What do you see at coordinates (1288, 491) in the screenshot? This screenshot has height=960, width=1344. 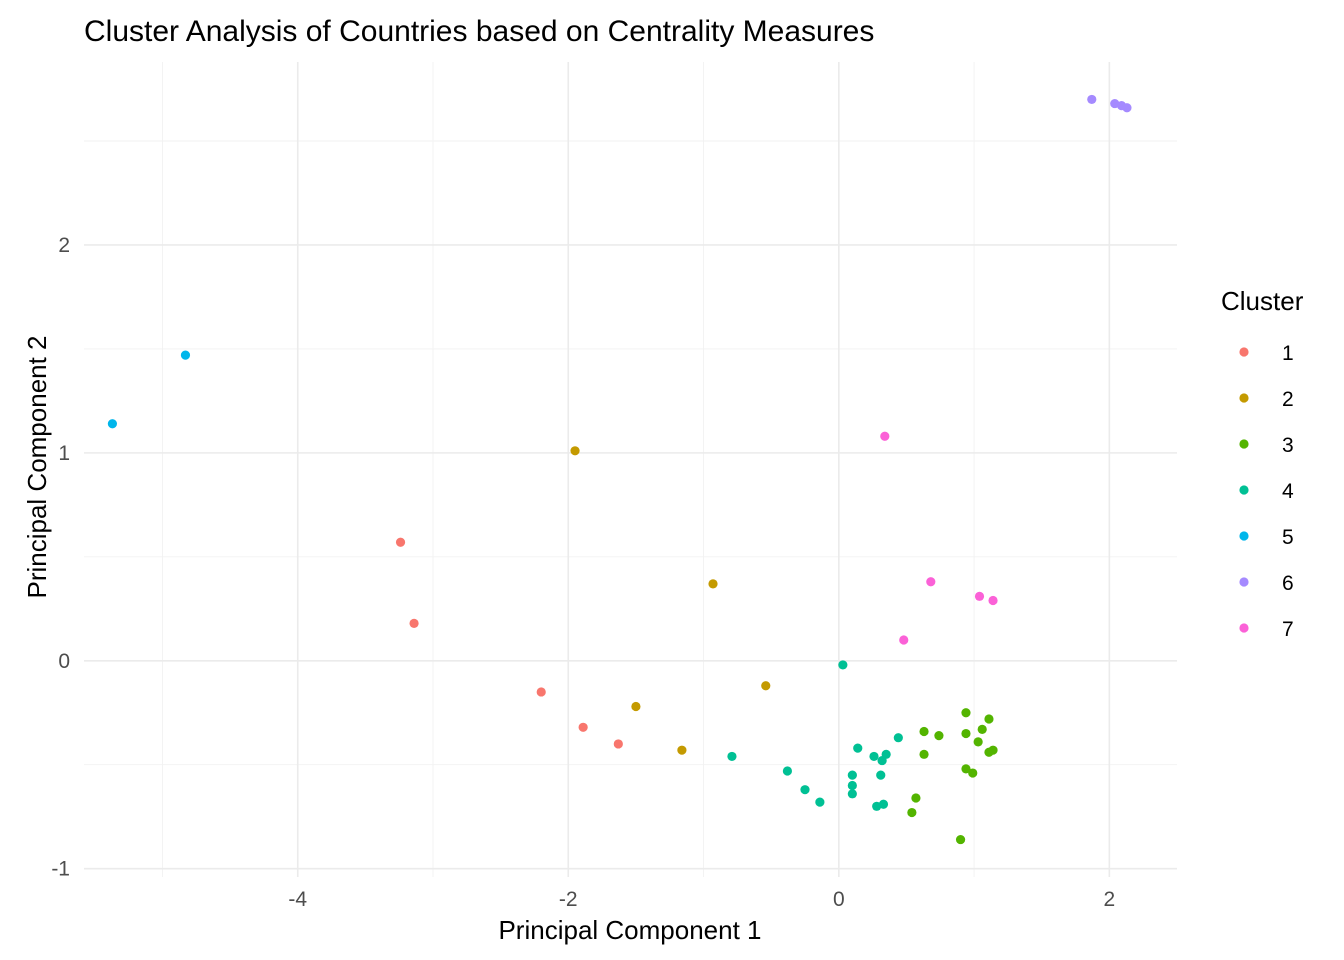 I see `legend-label-cluster-4: 4` at bounding box center [1288, 491].